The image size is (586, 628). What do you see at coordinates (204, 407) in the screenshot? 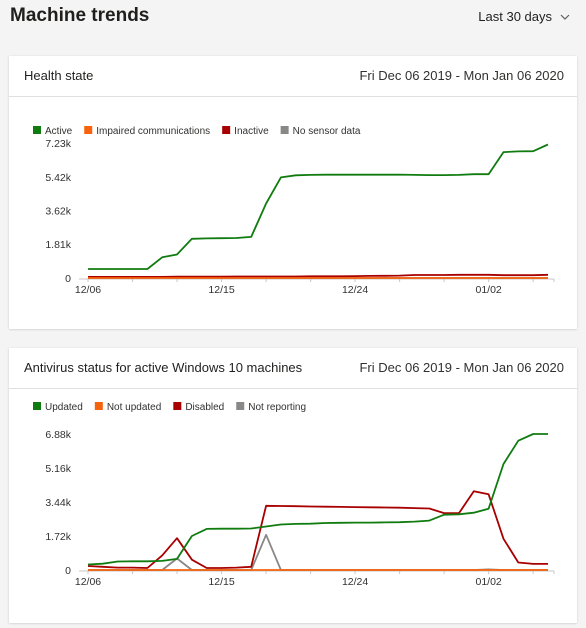
I see `legend-label: Disabled` at bounding box center [204, 407].